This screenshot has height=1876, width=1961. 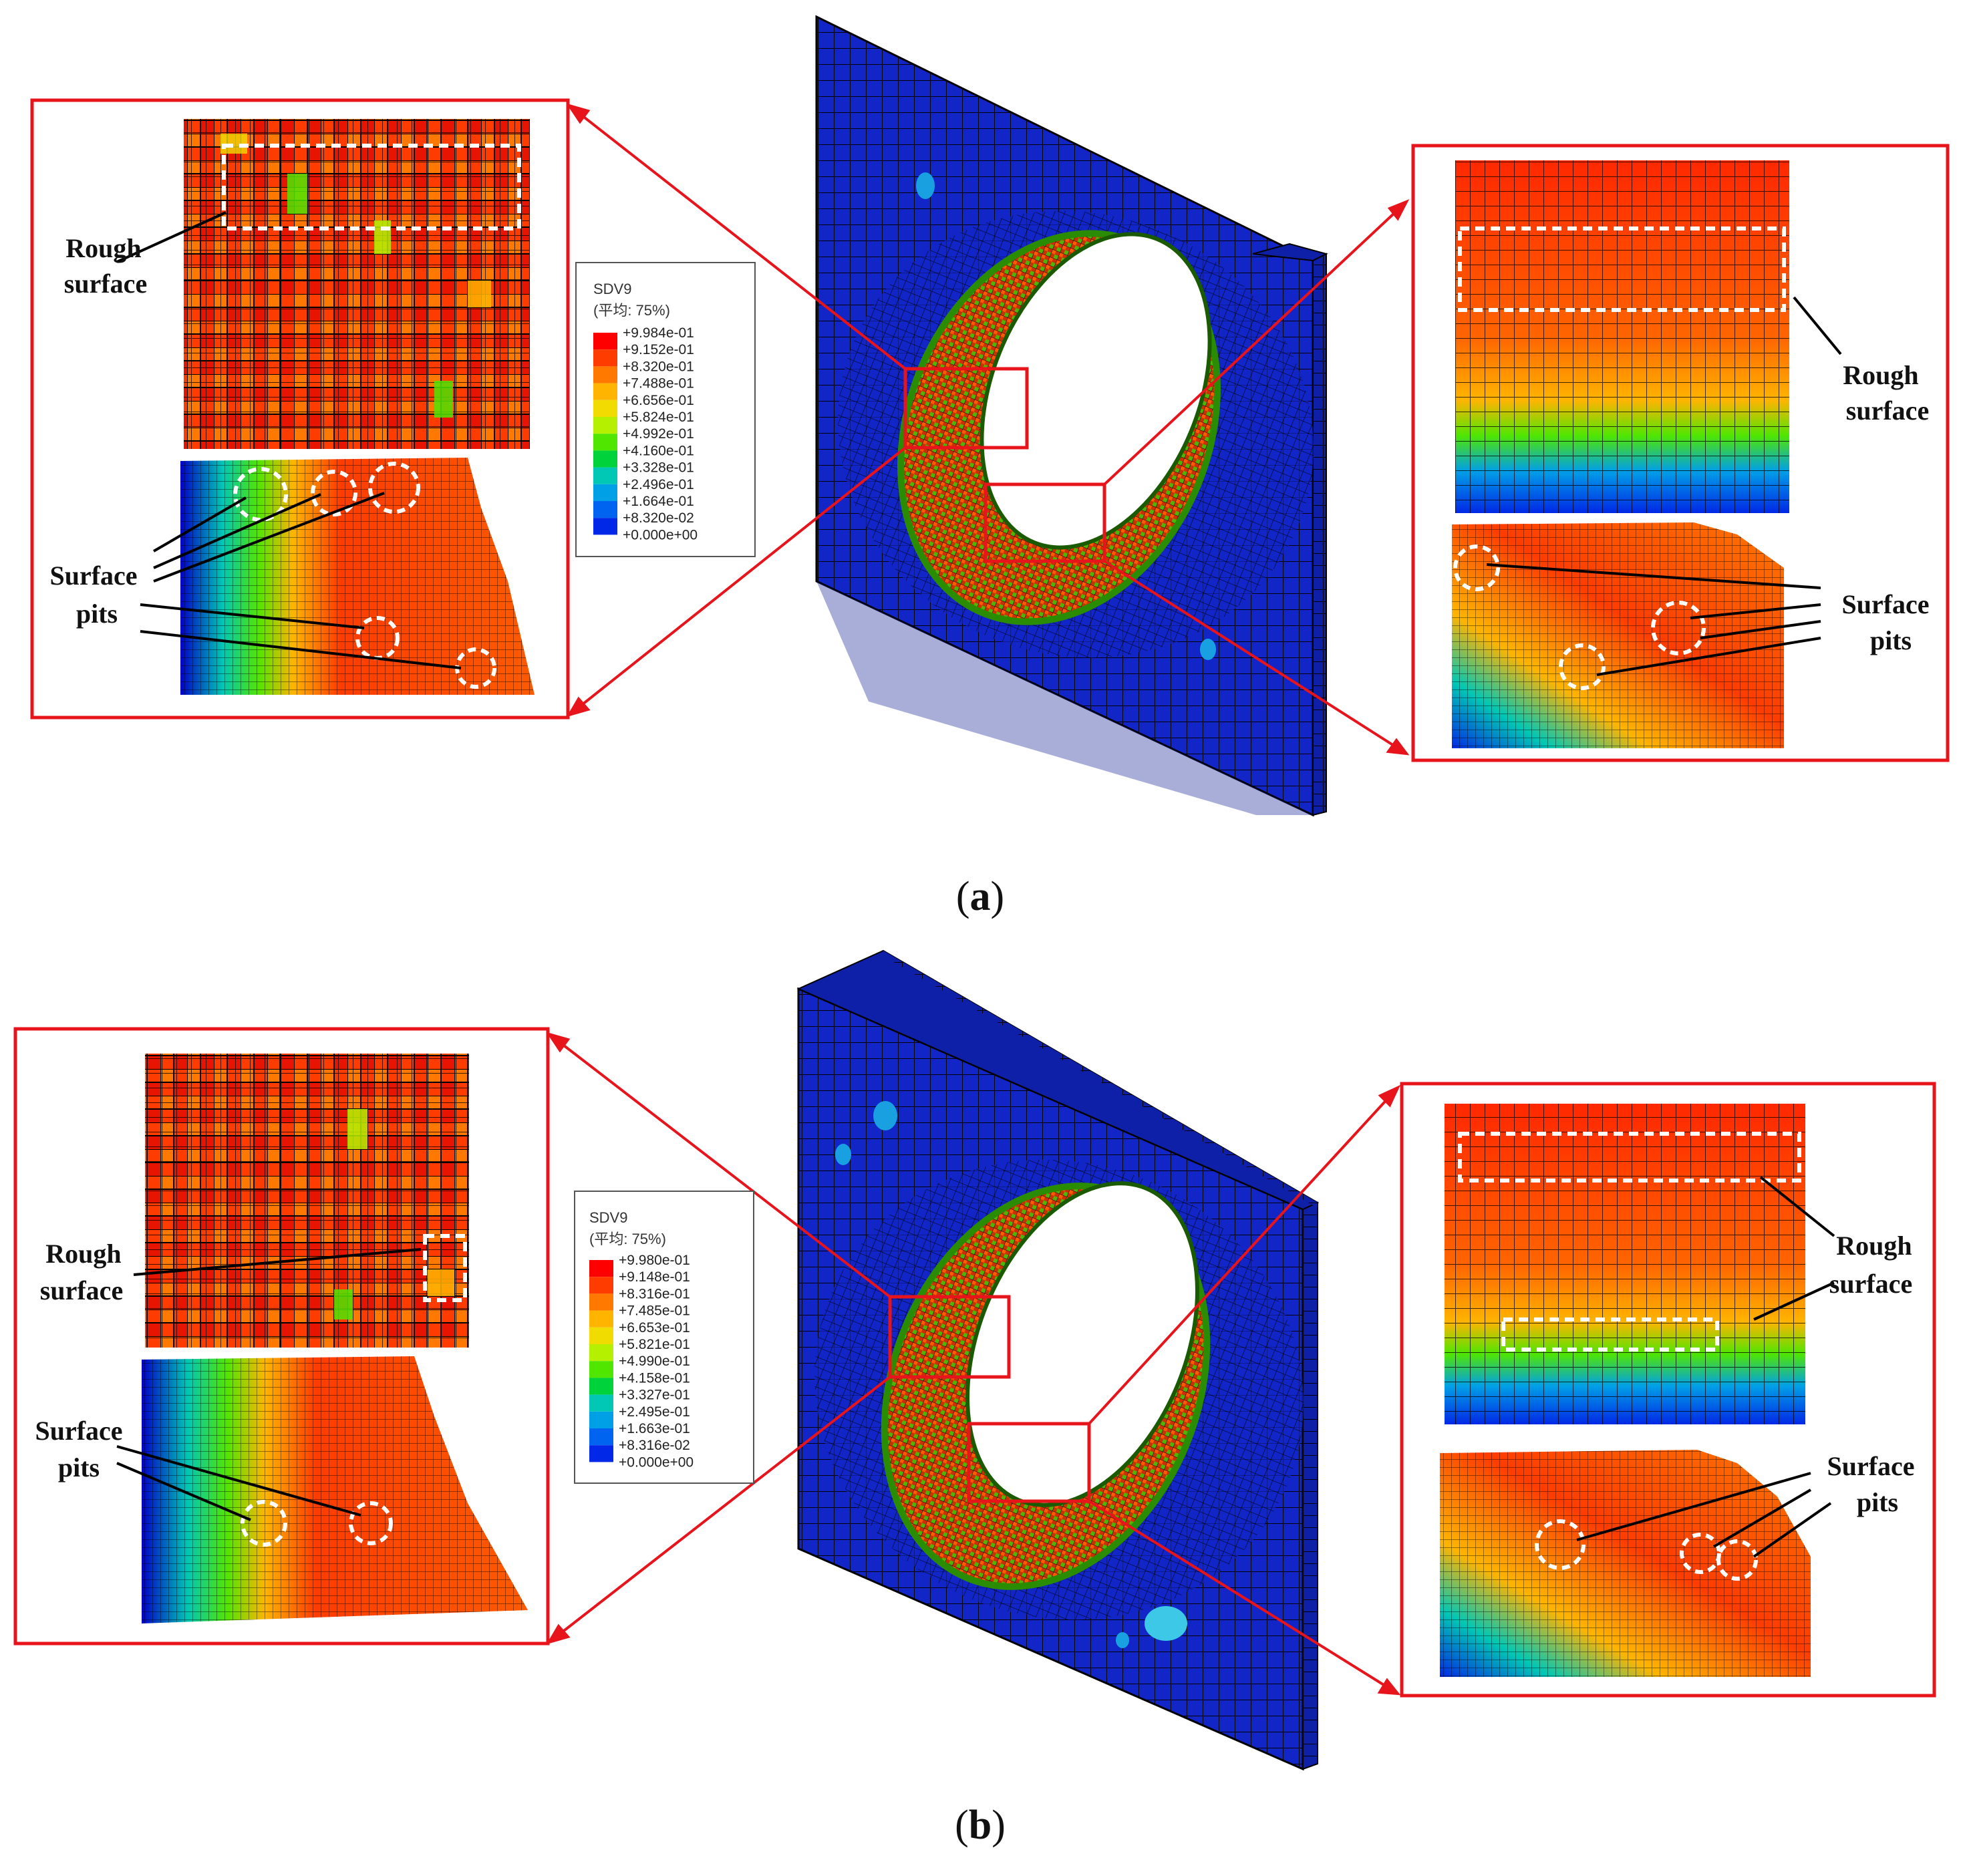 I want to click on caption-b: (b), so click(x=980, y=1825).